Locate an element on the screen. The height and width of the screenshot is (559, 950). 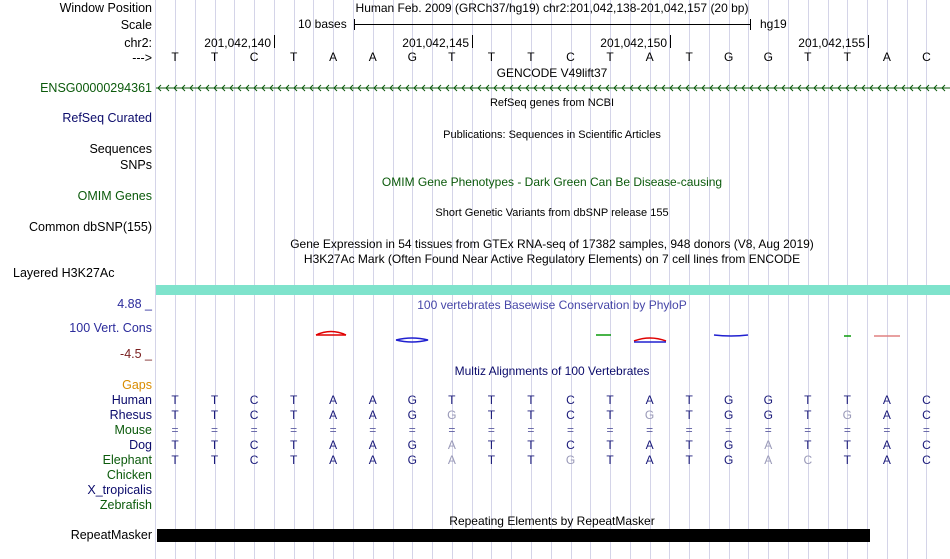
species-label-rhesus: Rhesus is located at coordinates (130, 415).